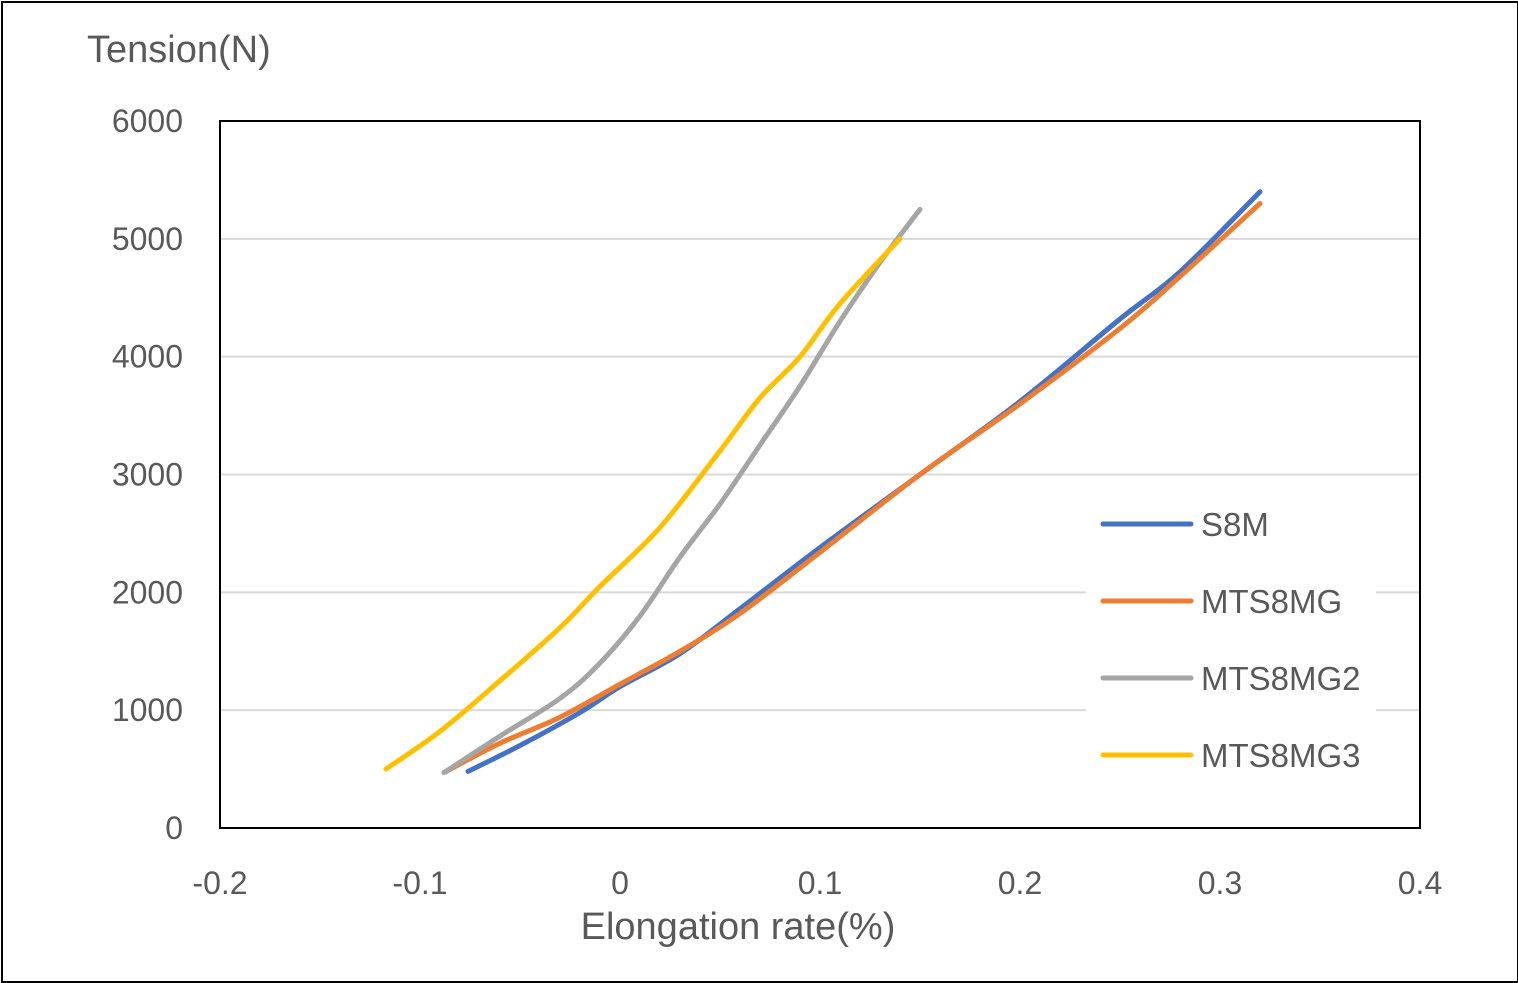  Describe the element at coordinates (147, 357) in the screenshot. I see `y-tick-label: 4000` at that location.